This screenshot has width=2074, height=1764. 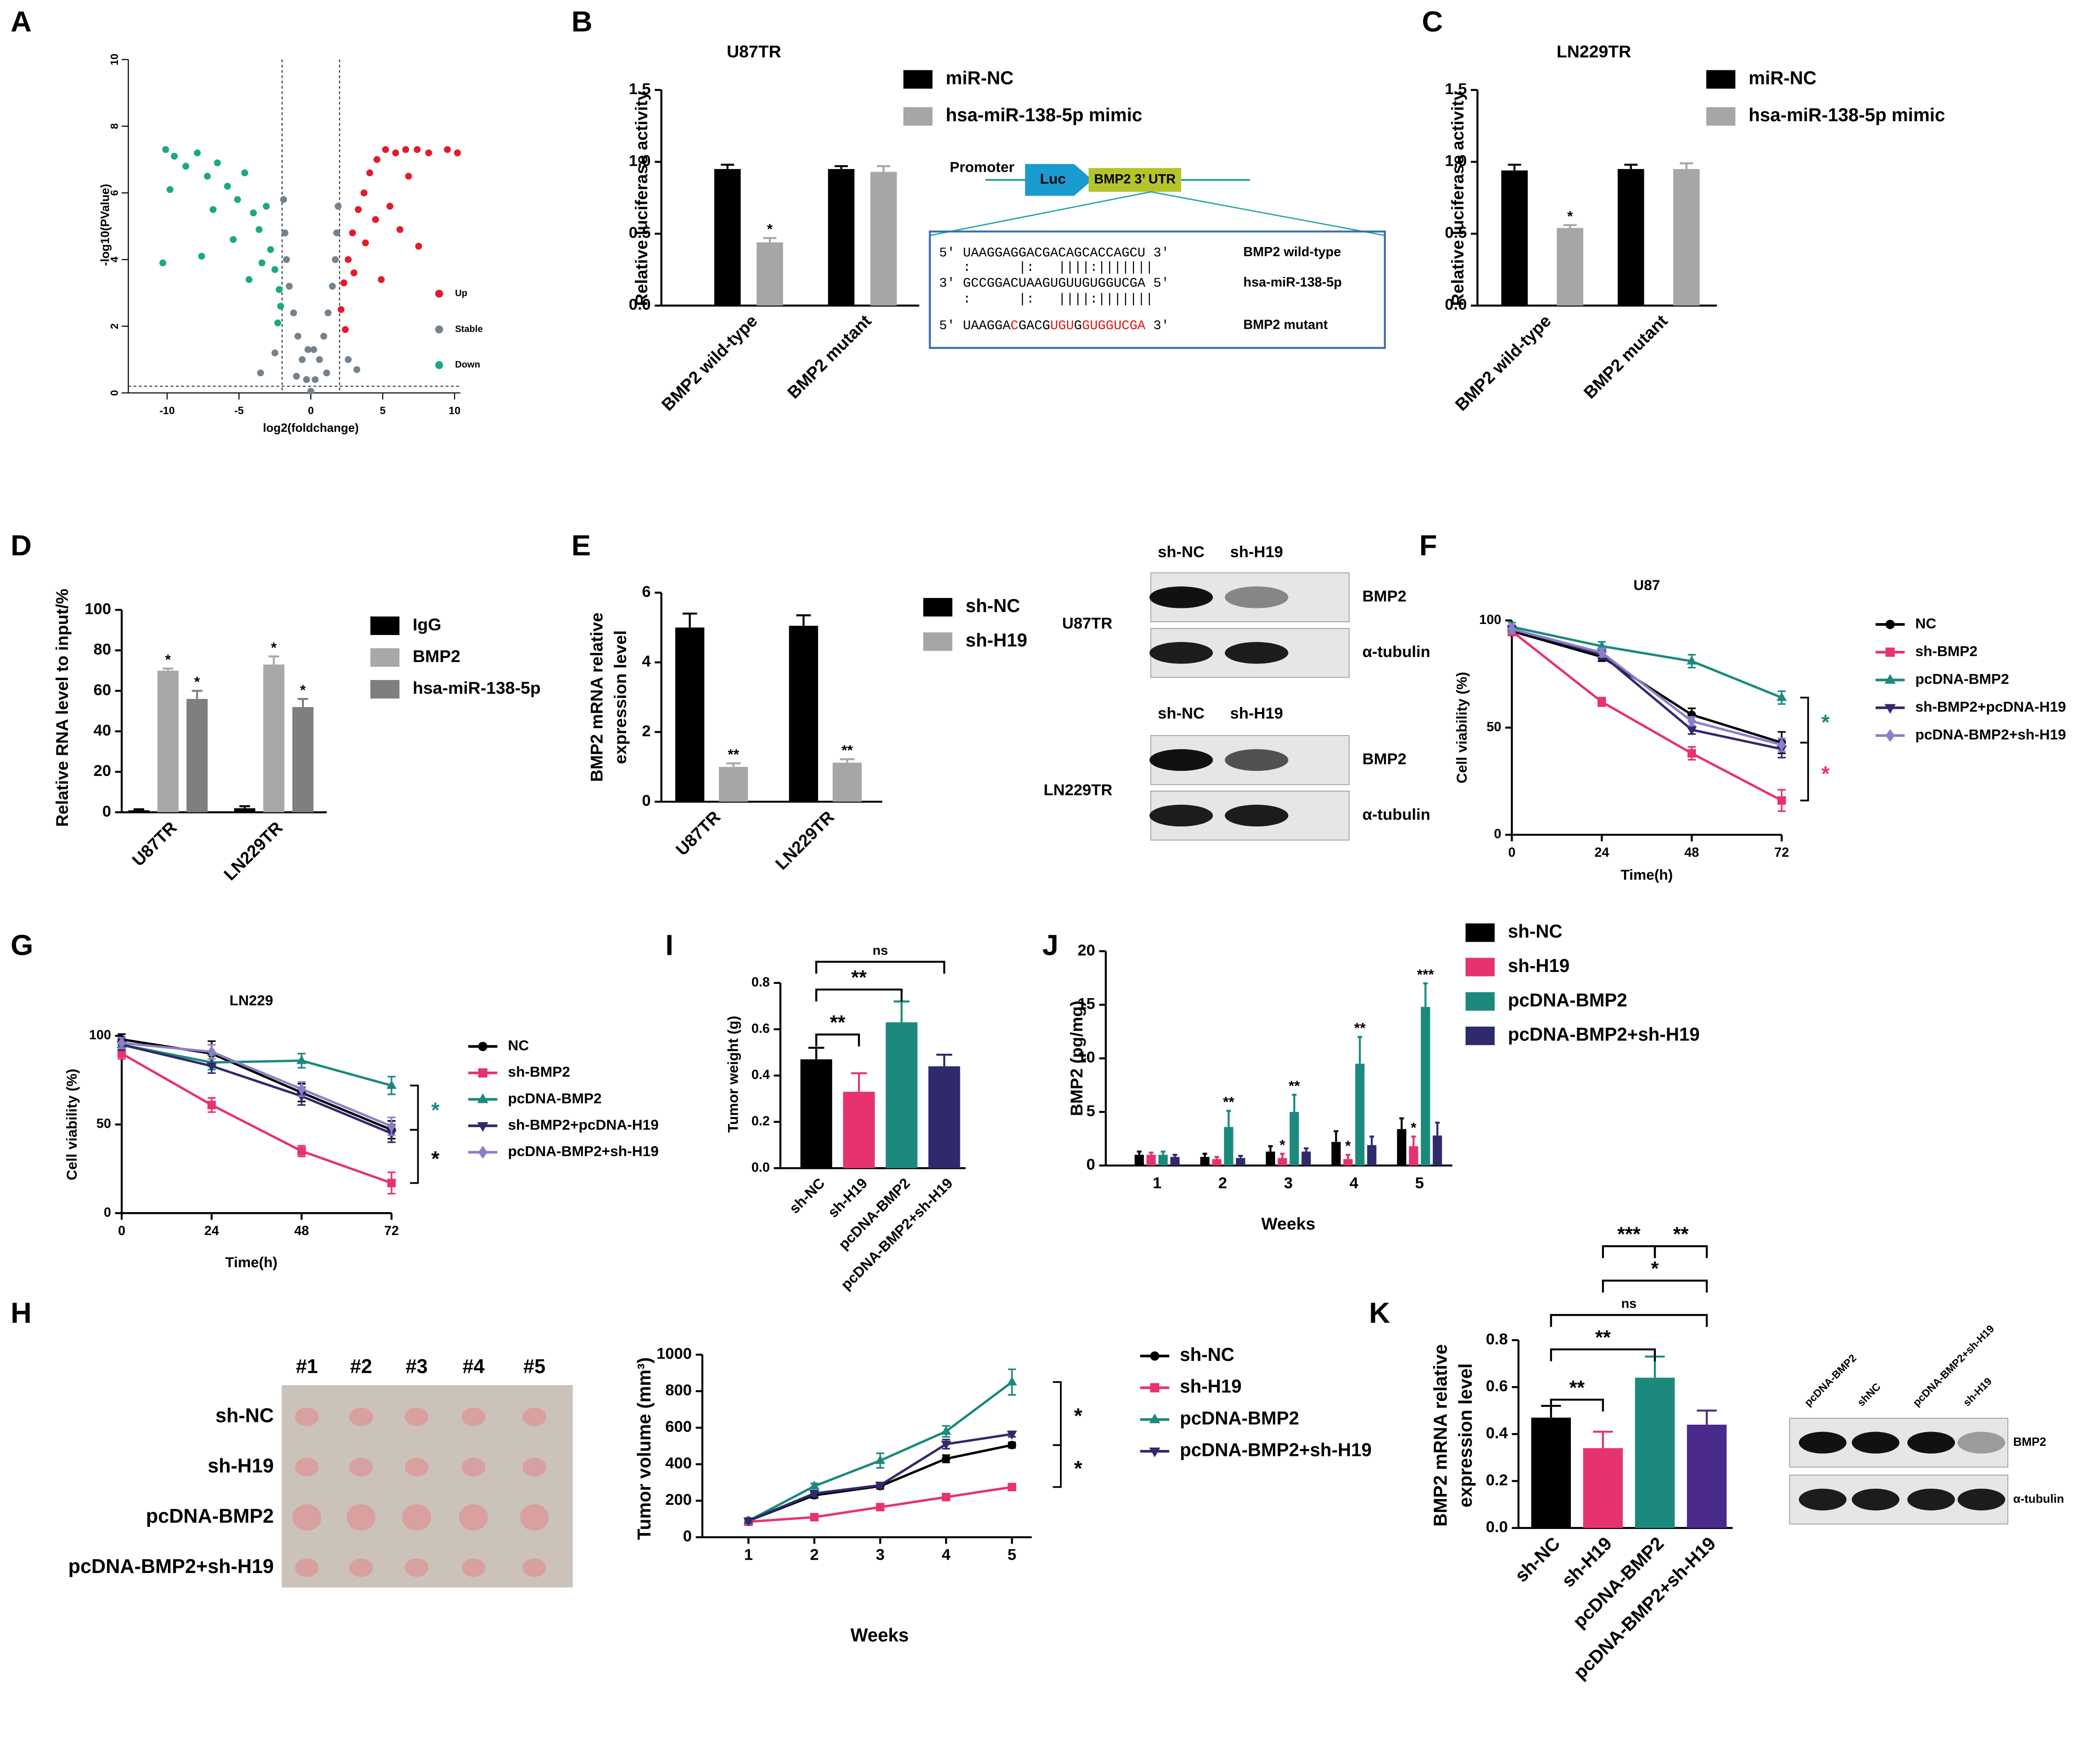 What do you see at coordinates (114, 126) in the screenshot?
I see `y-tick-label: 8` at bounding box center [114, 126].